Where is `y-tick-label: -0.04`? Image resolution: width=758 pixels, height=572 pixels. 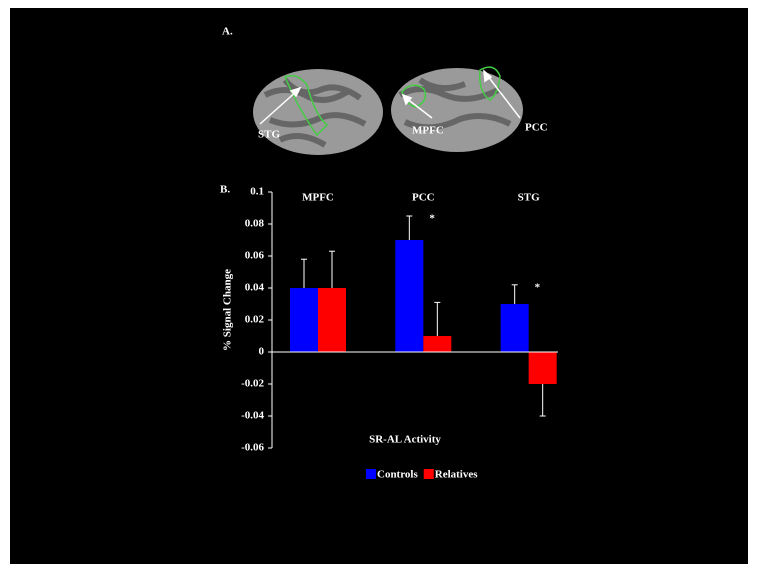
y-tick-label: -0.04 is located at coordinates (252, 416).